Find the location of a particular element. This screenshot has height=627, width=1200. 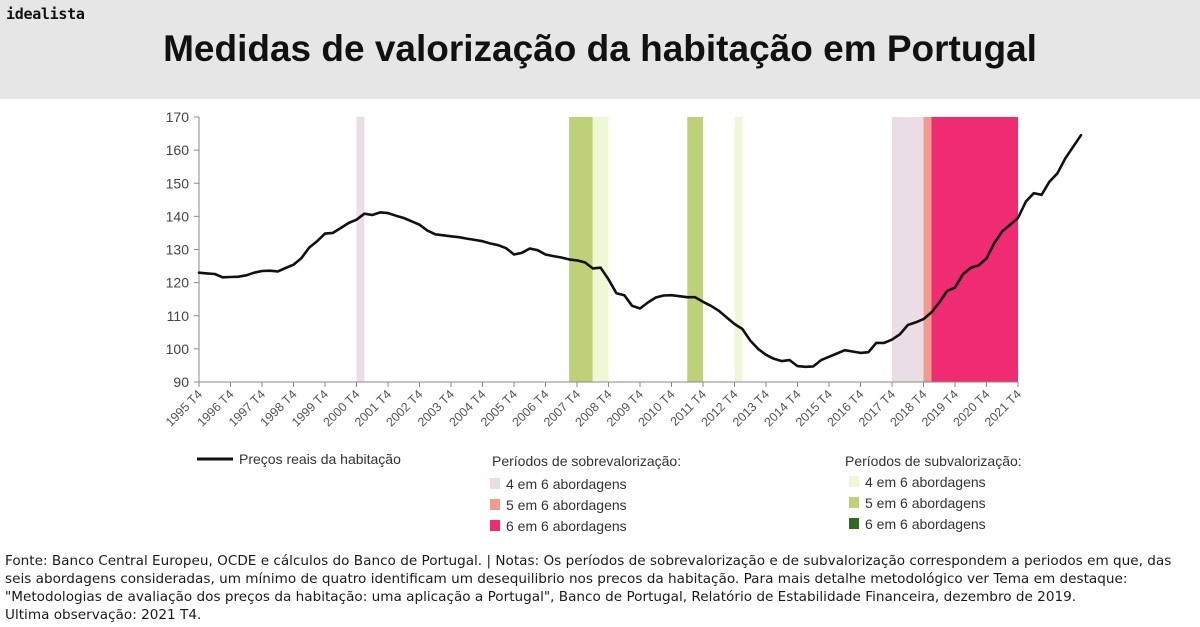

y-tick-label: 90 is located at coordinates (181, 382).